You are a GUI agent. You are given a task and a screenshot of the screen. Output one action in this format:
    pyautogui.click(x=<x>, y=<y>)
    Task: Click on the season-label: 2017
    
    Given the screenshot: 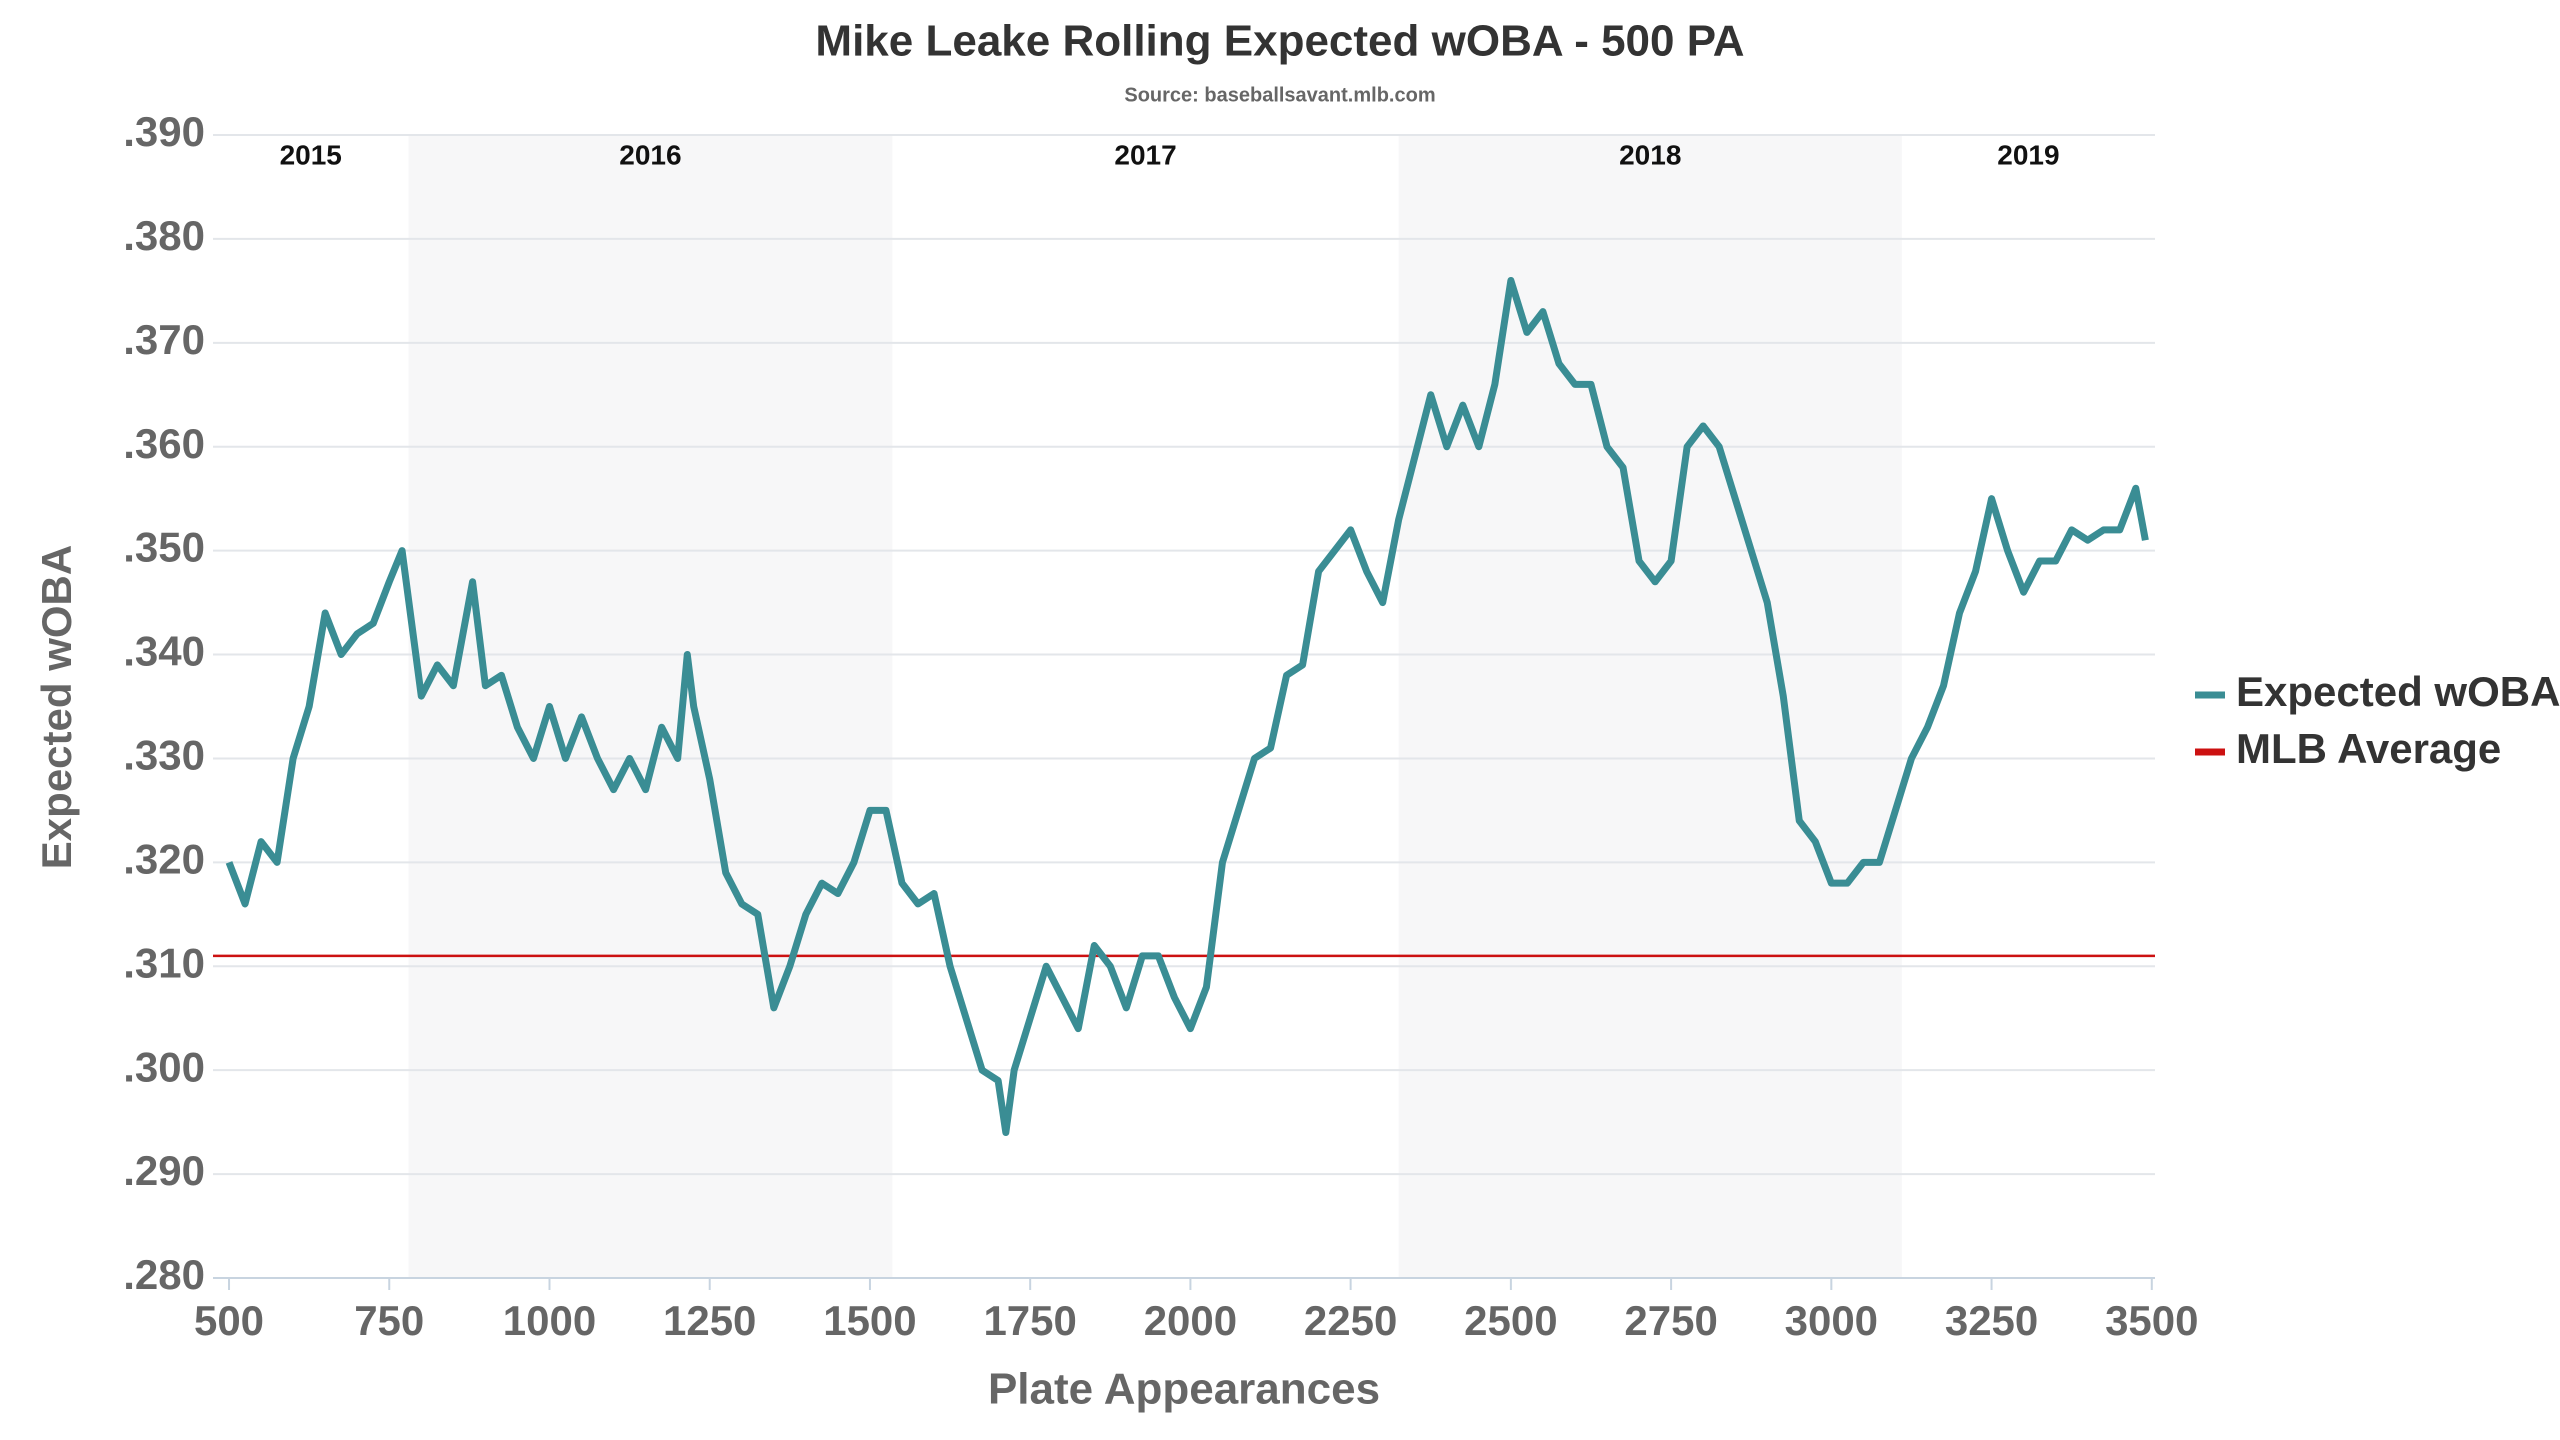 What is the action you would take?
    pyautogui.click(x=1145, y=154)
    